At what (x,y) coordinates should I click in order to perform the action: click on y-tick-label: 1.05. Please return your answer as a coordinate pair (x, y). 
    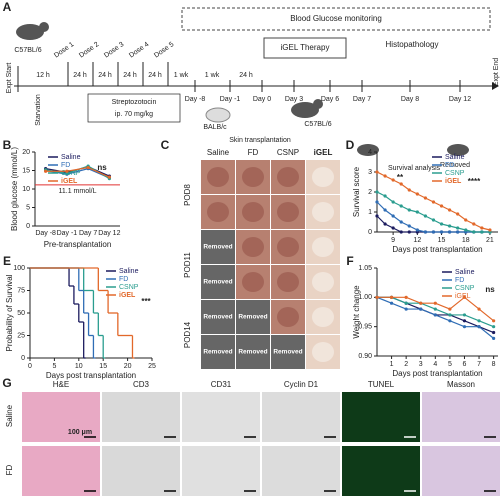
    Looking at the image, I should click on (365, 268).